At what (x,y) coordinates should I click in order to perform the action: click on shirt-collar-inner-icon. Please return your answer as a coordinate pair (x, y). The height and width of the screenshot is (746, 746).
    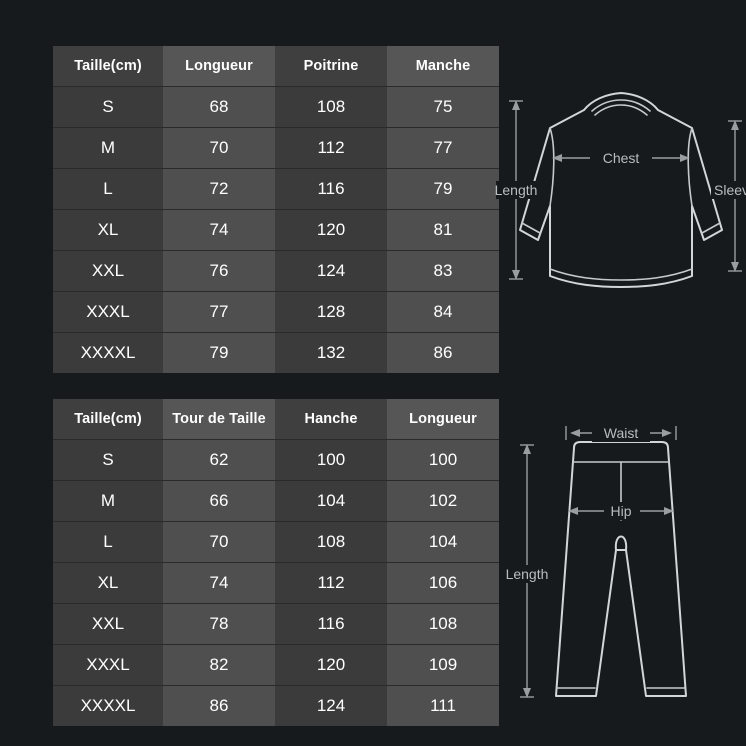
    Looking at the image, I should click on (621, 110).